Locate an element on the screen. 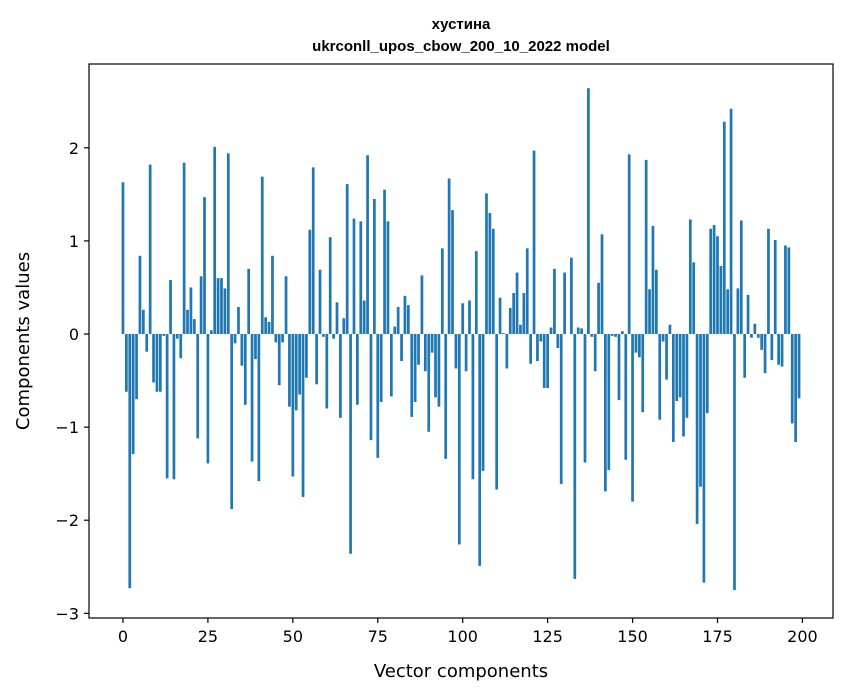  x-axis-label: Vector components is located at coordinates (461, 671).